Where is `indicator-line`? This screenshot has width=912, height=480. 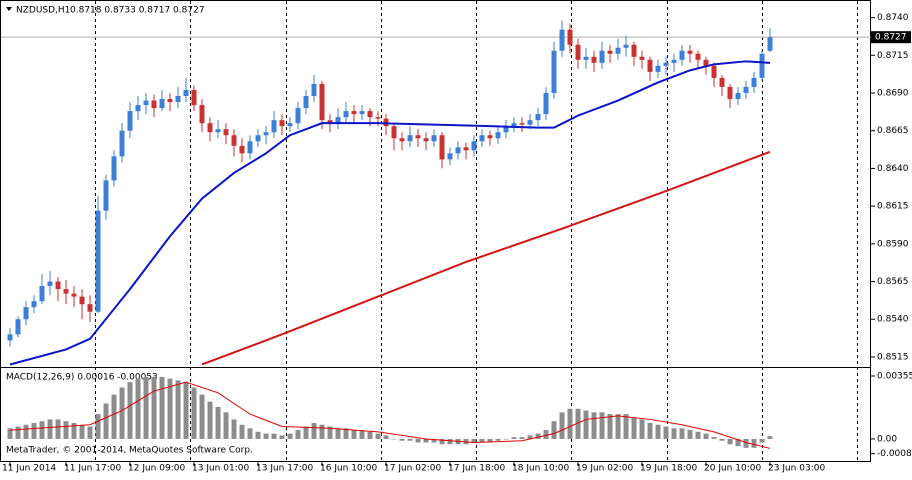
indicator-line is located at coordinates (390, 415).